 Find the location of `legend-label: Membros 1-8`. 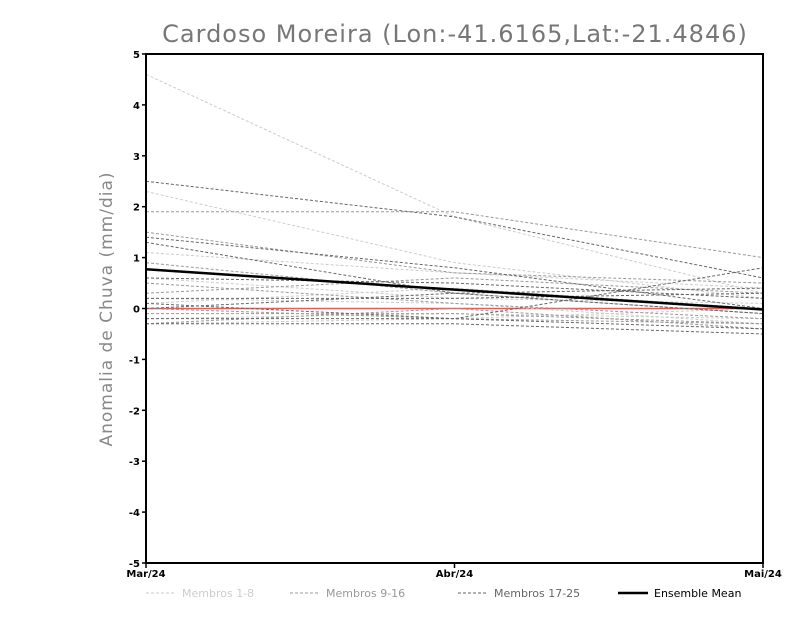

legend-label: Membros 1-8 is located at coordinates (218, 593).